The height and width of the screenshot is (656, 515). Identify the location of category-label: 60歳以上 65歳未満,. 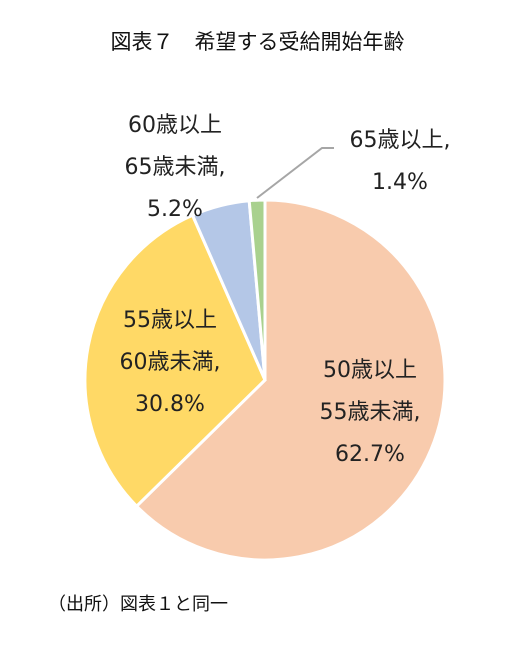
(175, 146).